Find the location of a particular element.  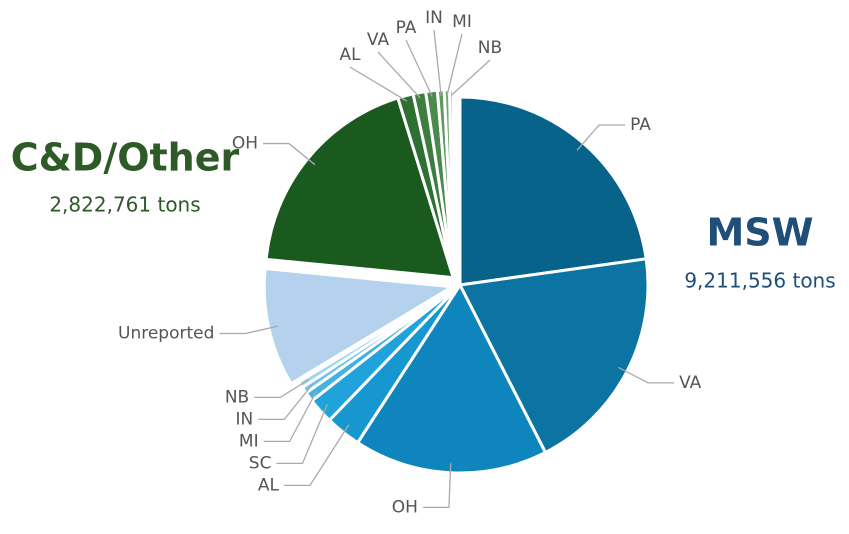

group-title: MSW is located at coordinates (759, 233).